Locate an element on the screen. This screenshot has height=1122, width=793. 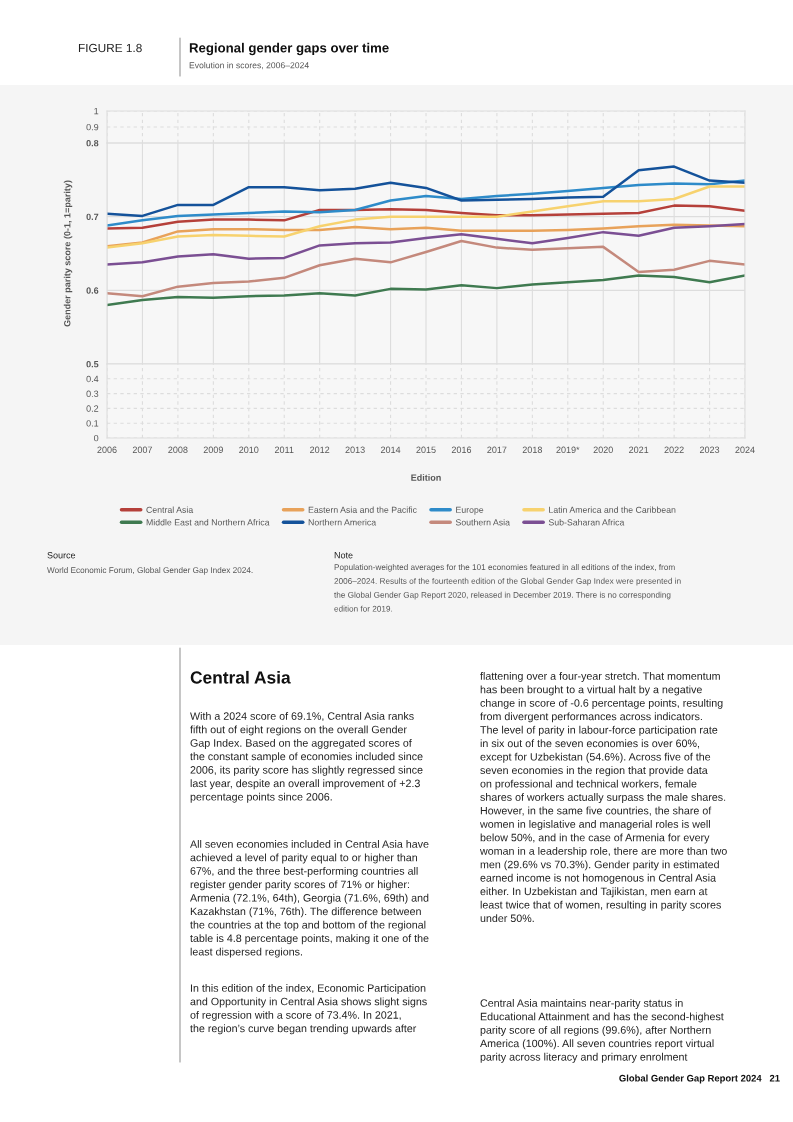
x-tick-label: 2018 is located at coordinates (532, 449).